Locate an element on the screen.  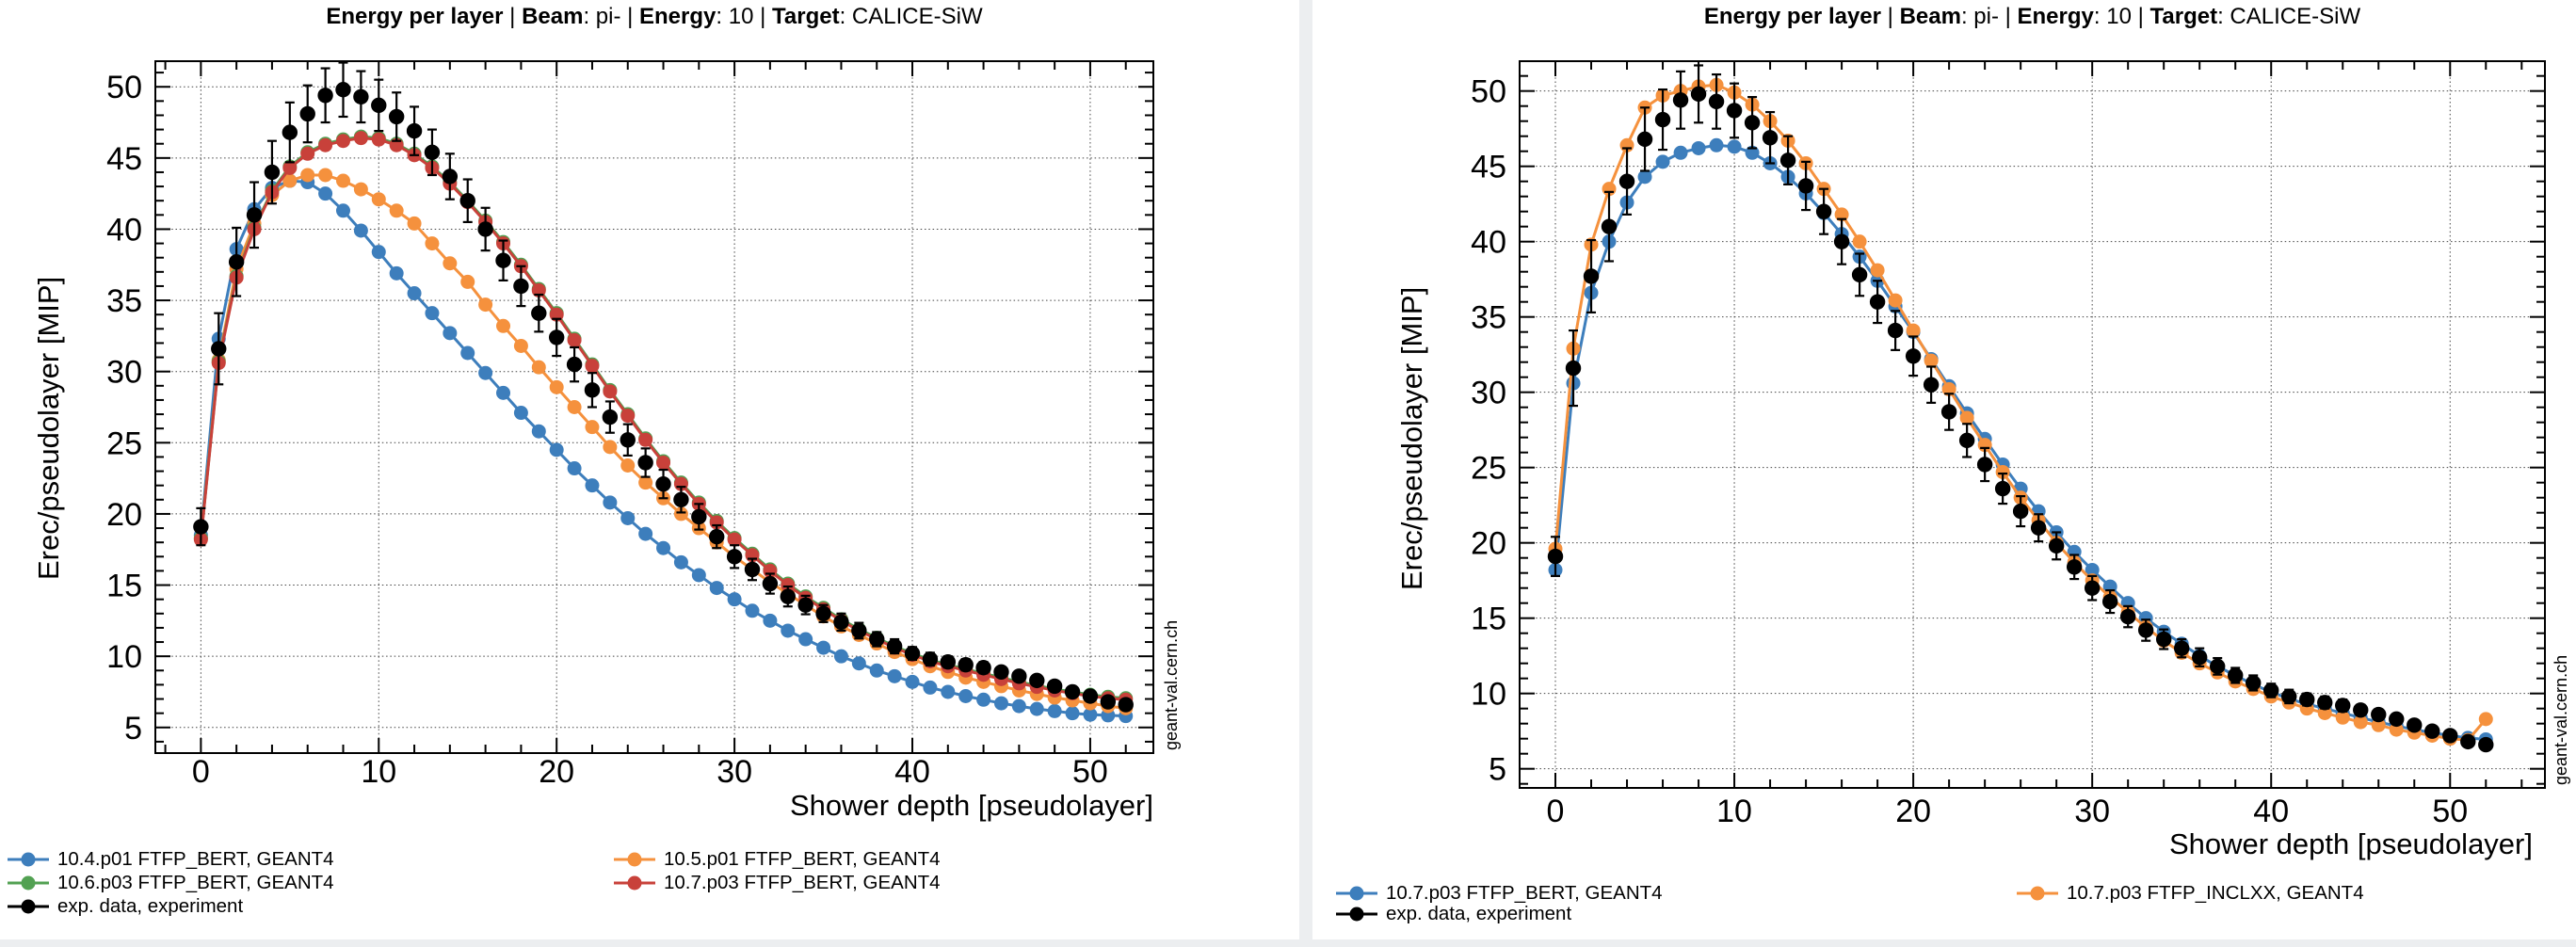
legend-item: 10.6.p03 FTFP_BERT, GEANT4 is located at coordinates (171, 883).